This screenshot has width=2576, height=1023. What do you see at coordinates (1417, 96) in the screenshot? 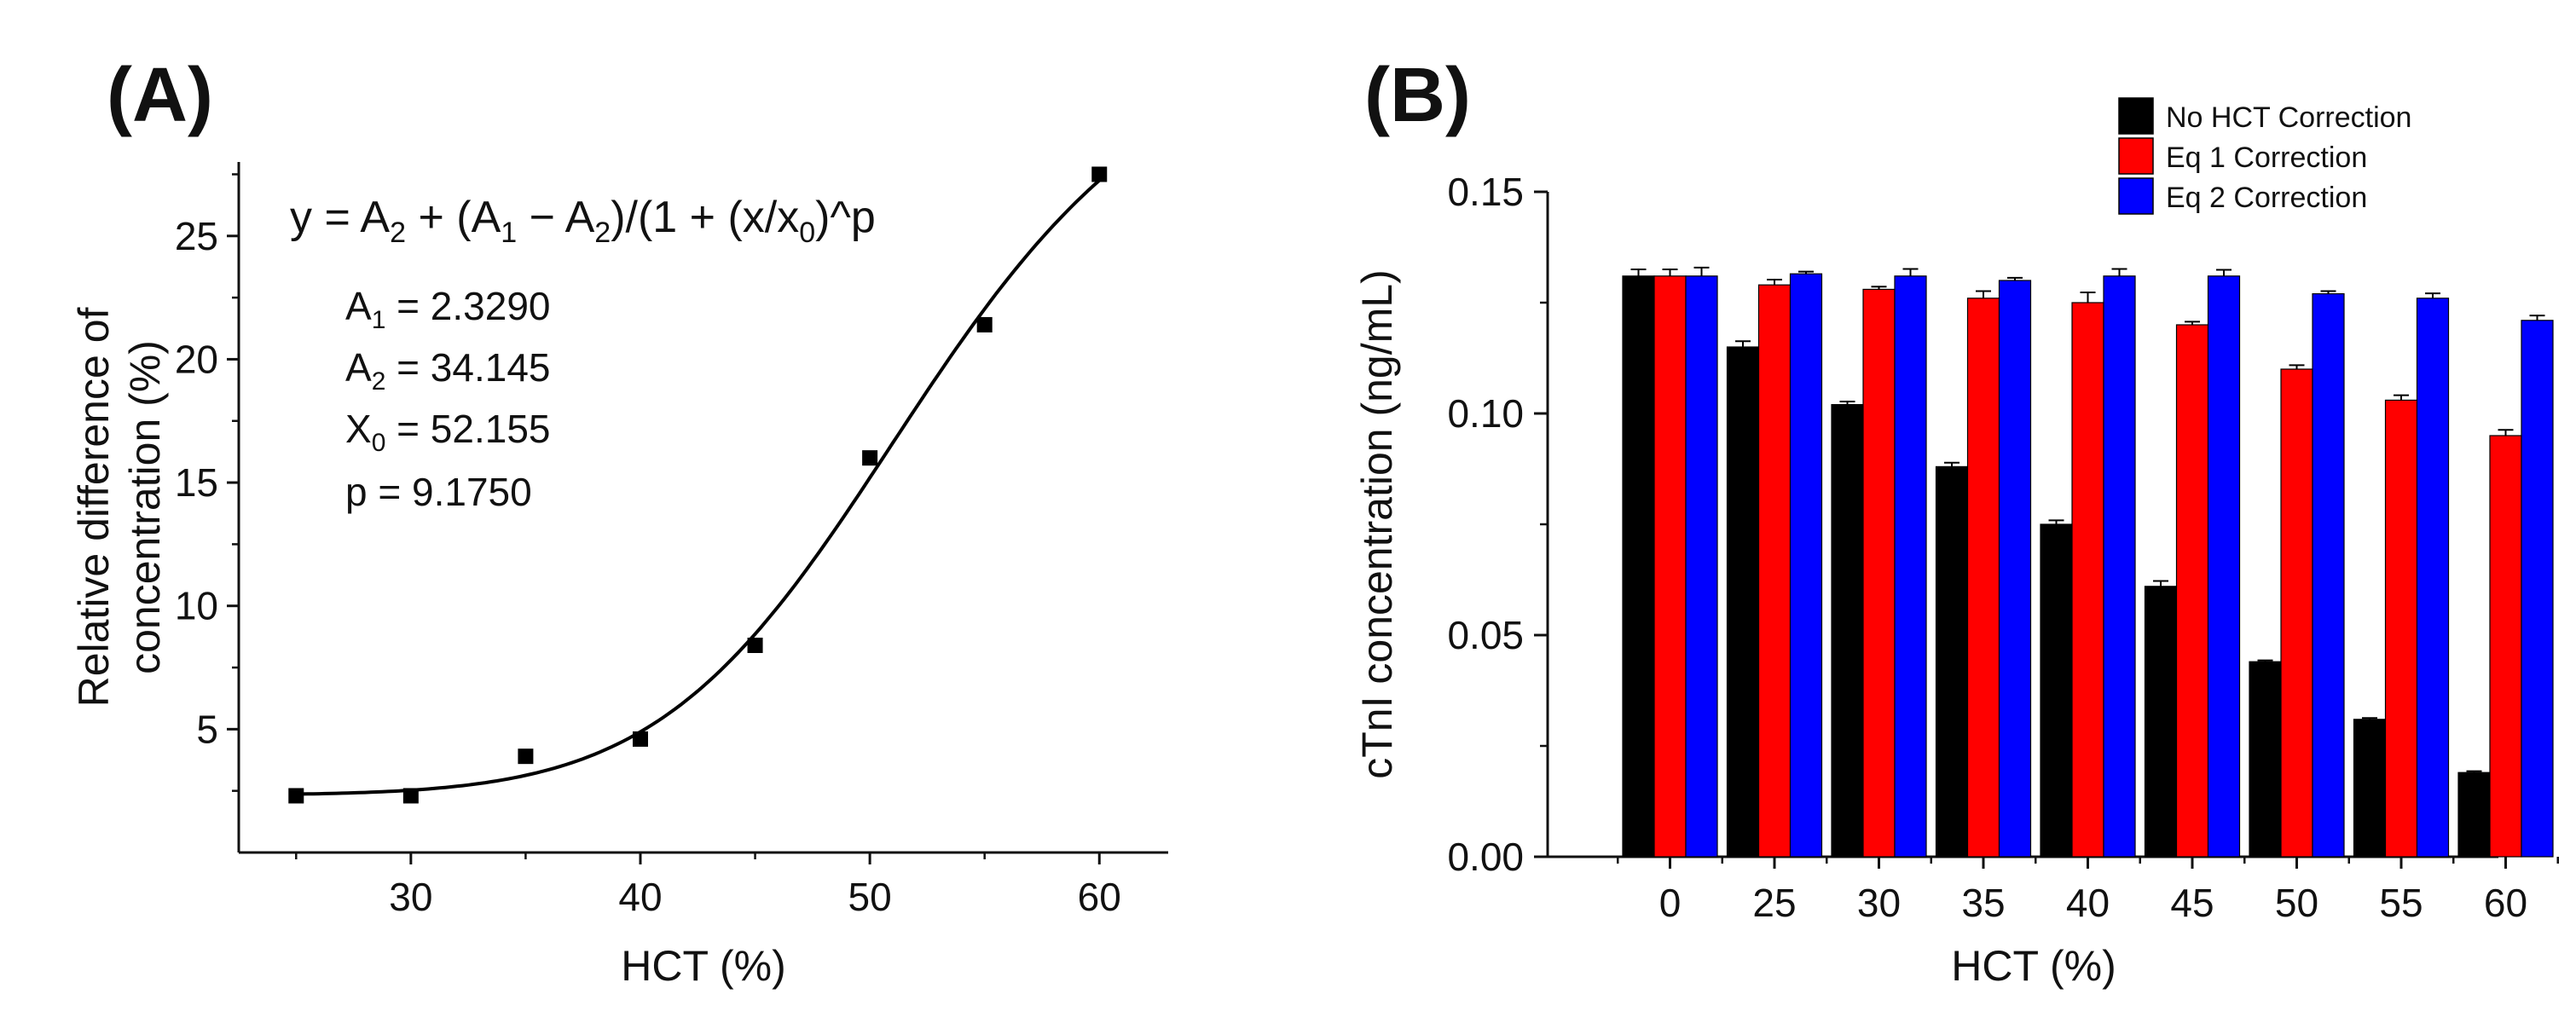
I see `panel-b-label: (B)` at bounding box center [1417, 96].